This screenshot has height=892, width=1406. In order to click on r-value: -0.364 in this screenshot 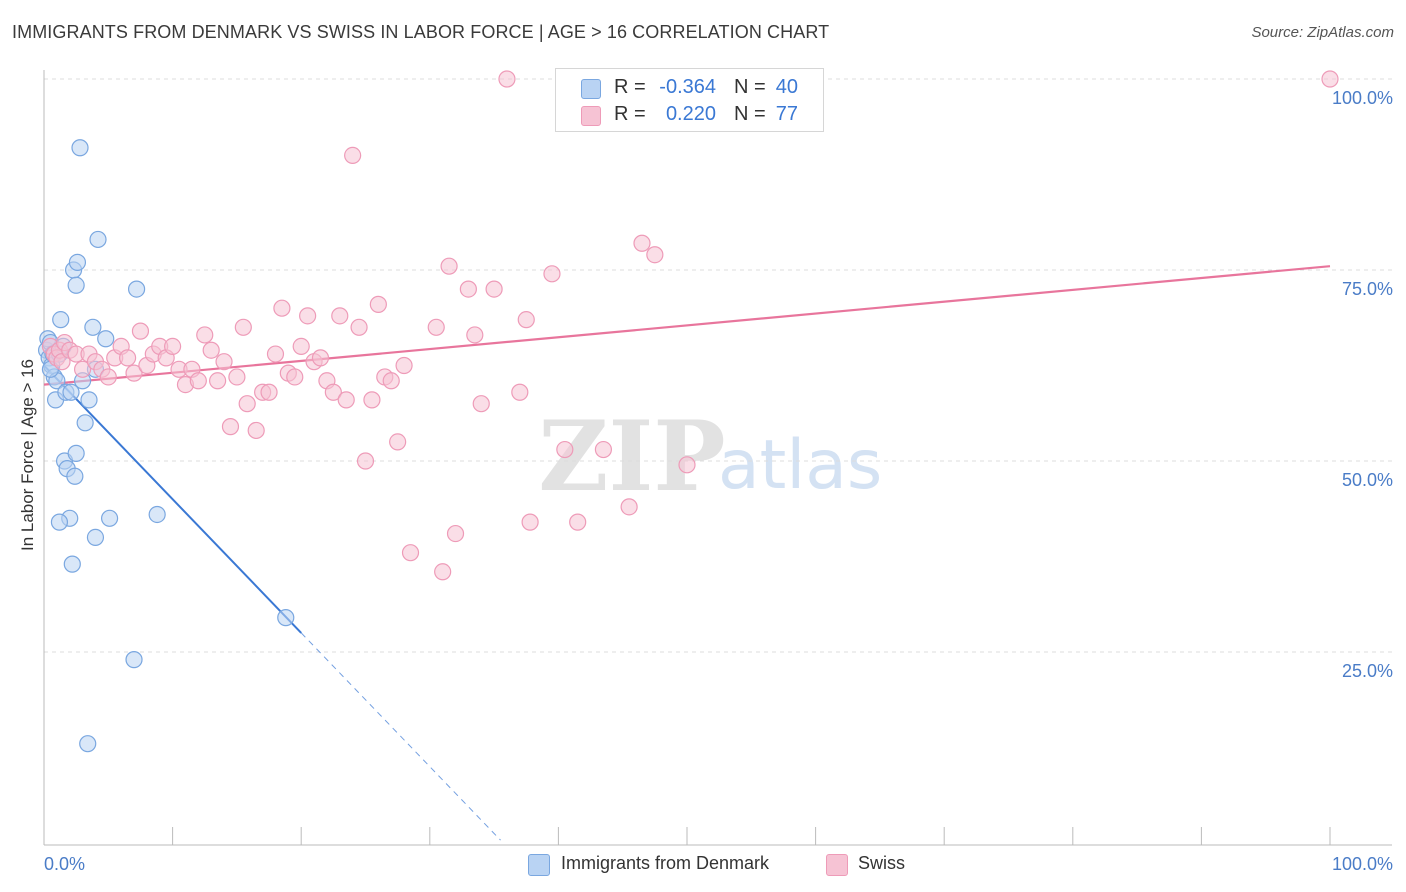, I will do `click(687, 87)`.